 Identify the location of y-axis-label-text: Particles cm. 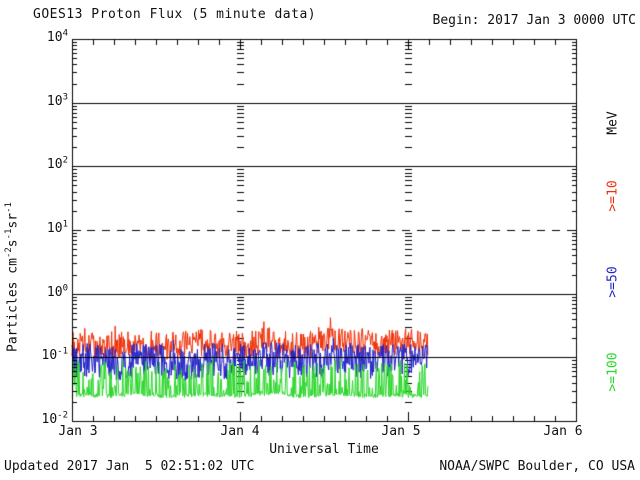
(13, 305).